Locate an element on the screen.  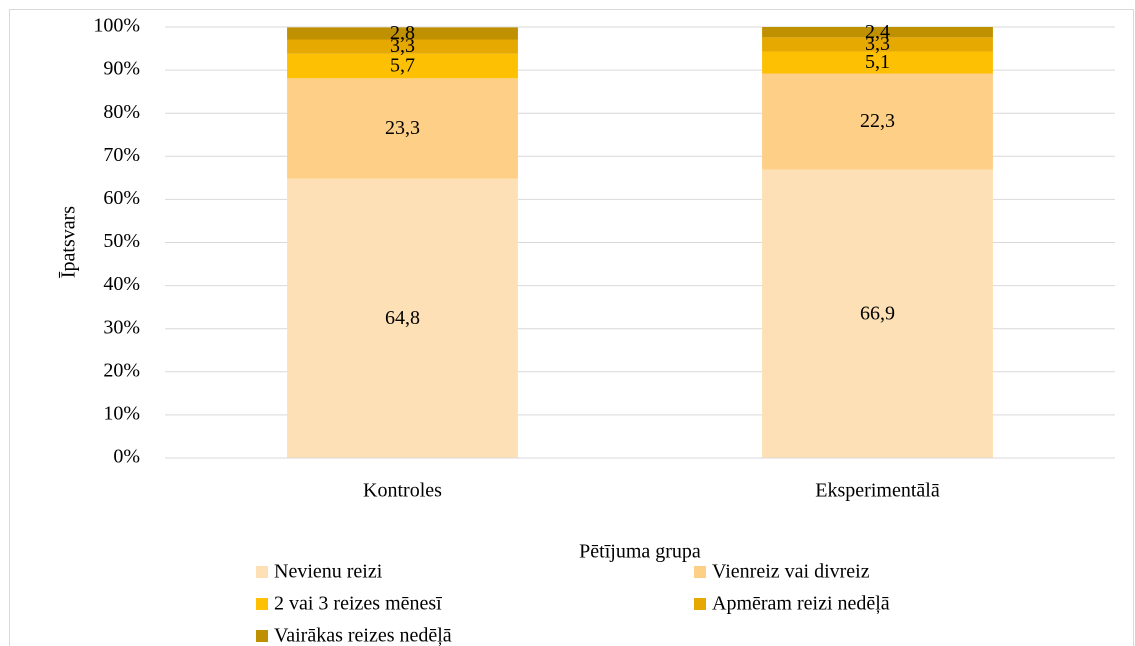
y-tick-label: 50% is located at coordinates (121, 241).